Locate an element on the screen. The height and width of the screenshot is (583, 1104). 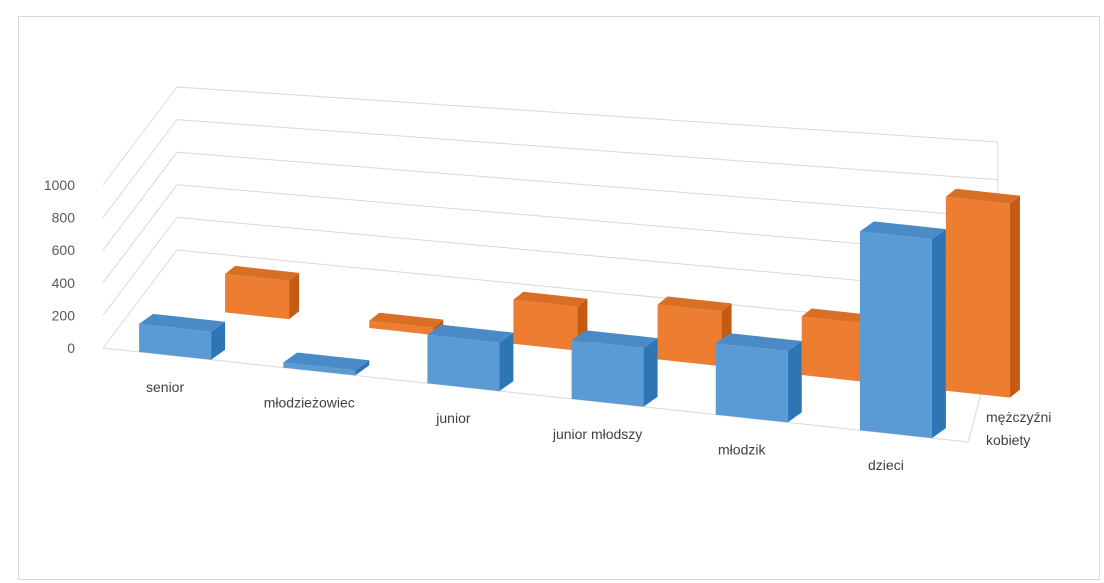
series-label-kobiety: kobiety is located at coordinates (1008, 440).